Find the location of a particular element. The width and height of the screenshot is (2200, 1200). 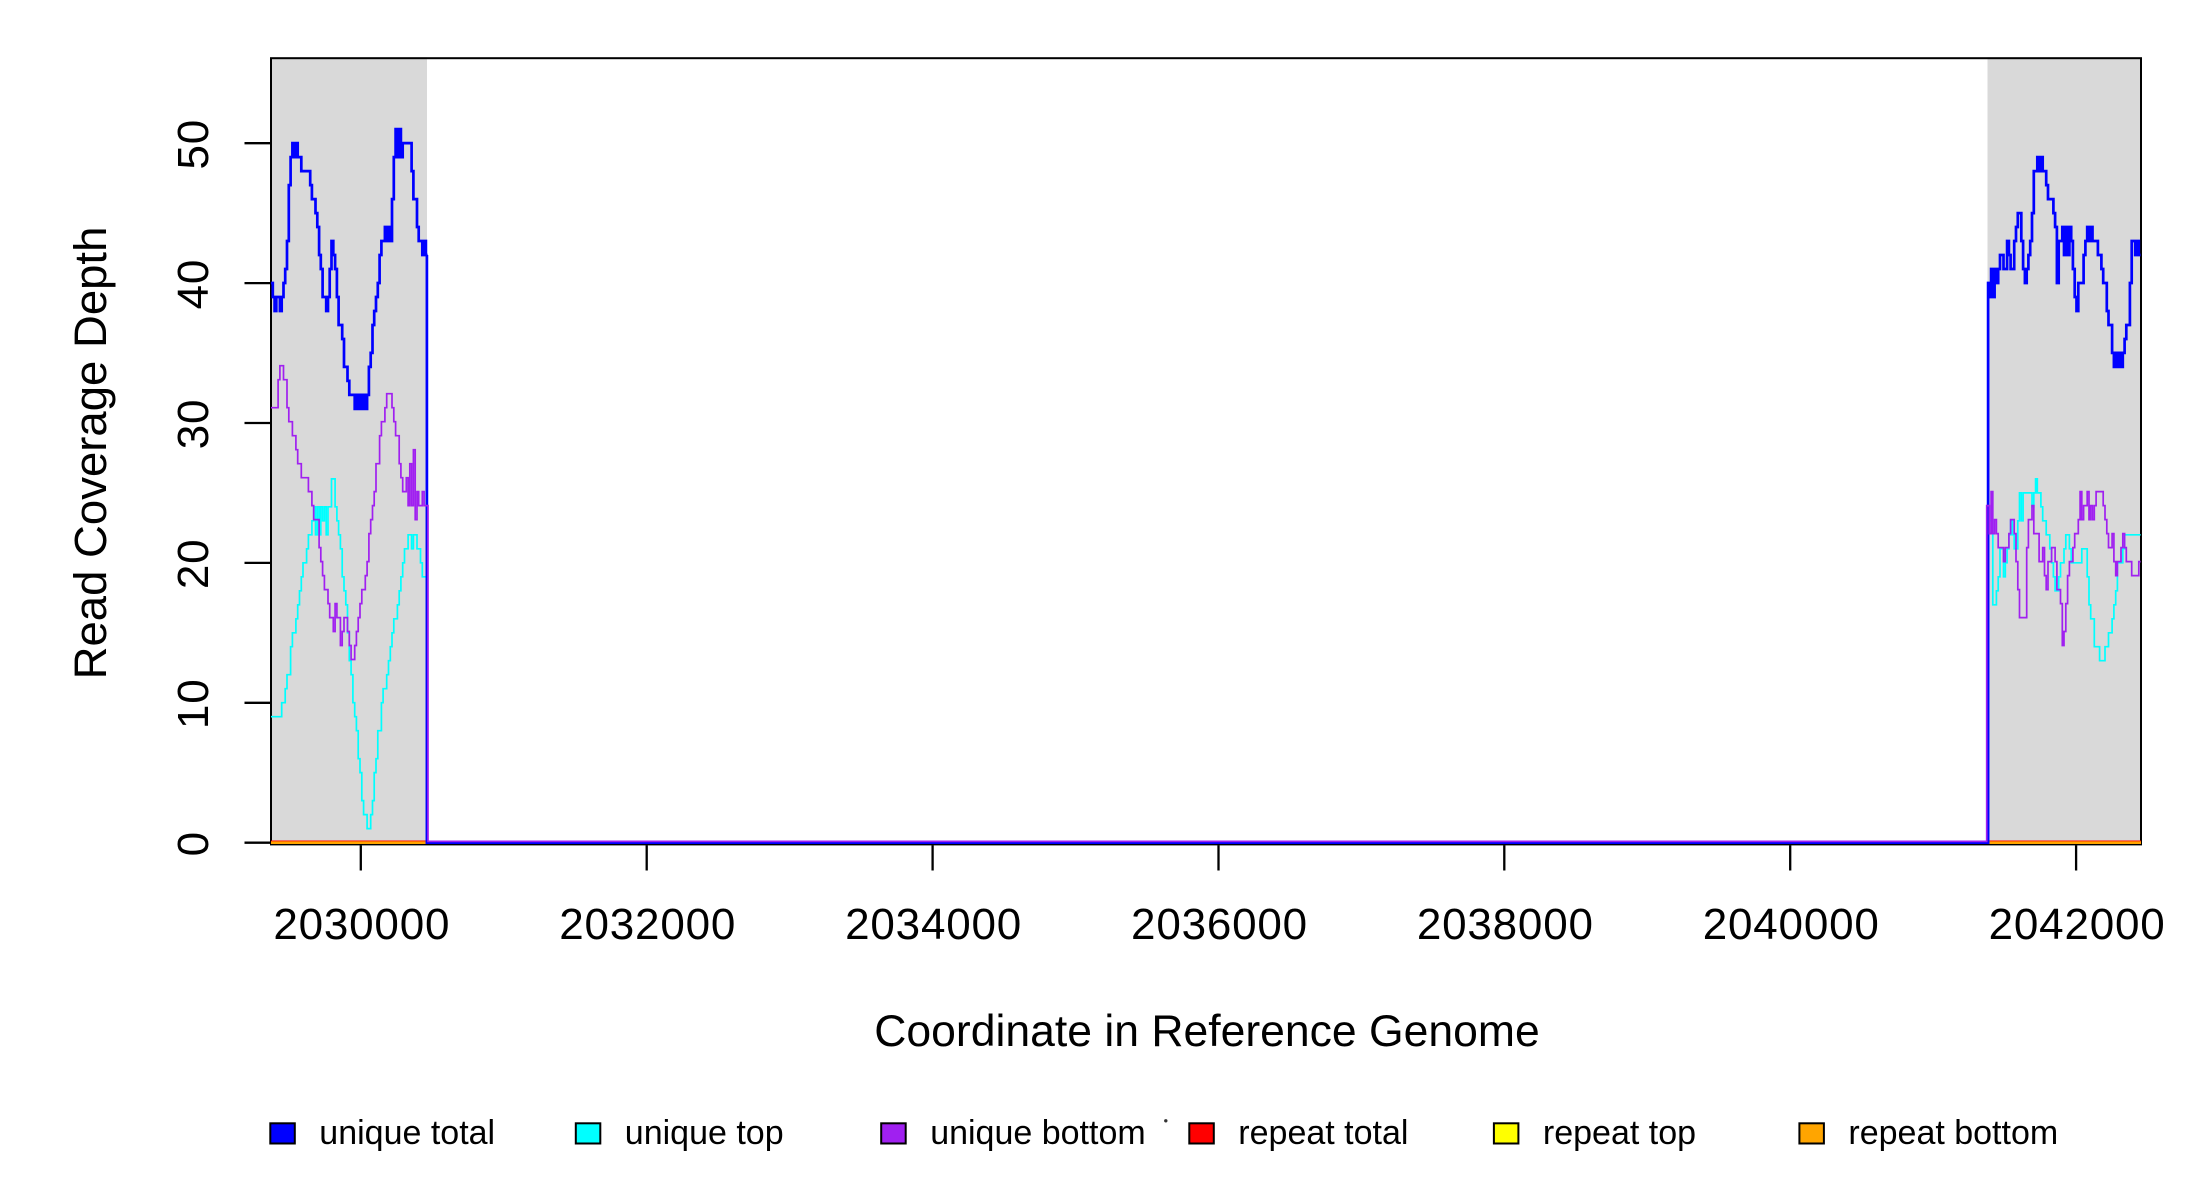

svg-text: unique bottom is located at coordinates (1037, 1133).